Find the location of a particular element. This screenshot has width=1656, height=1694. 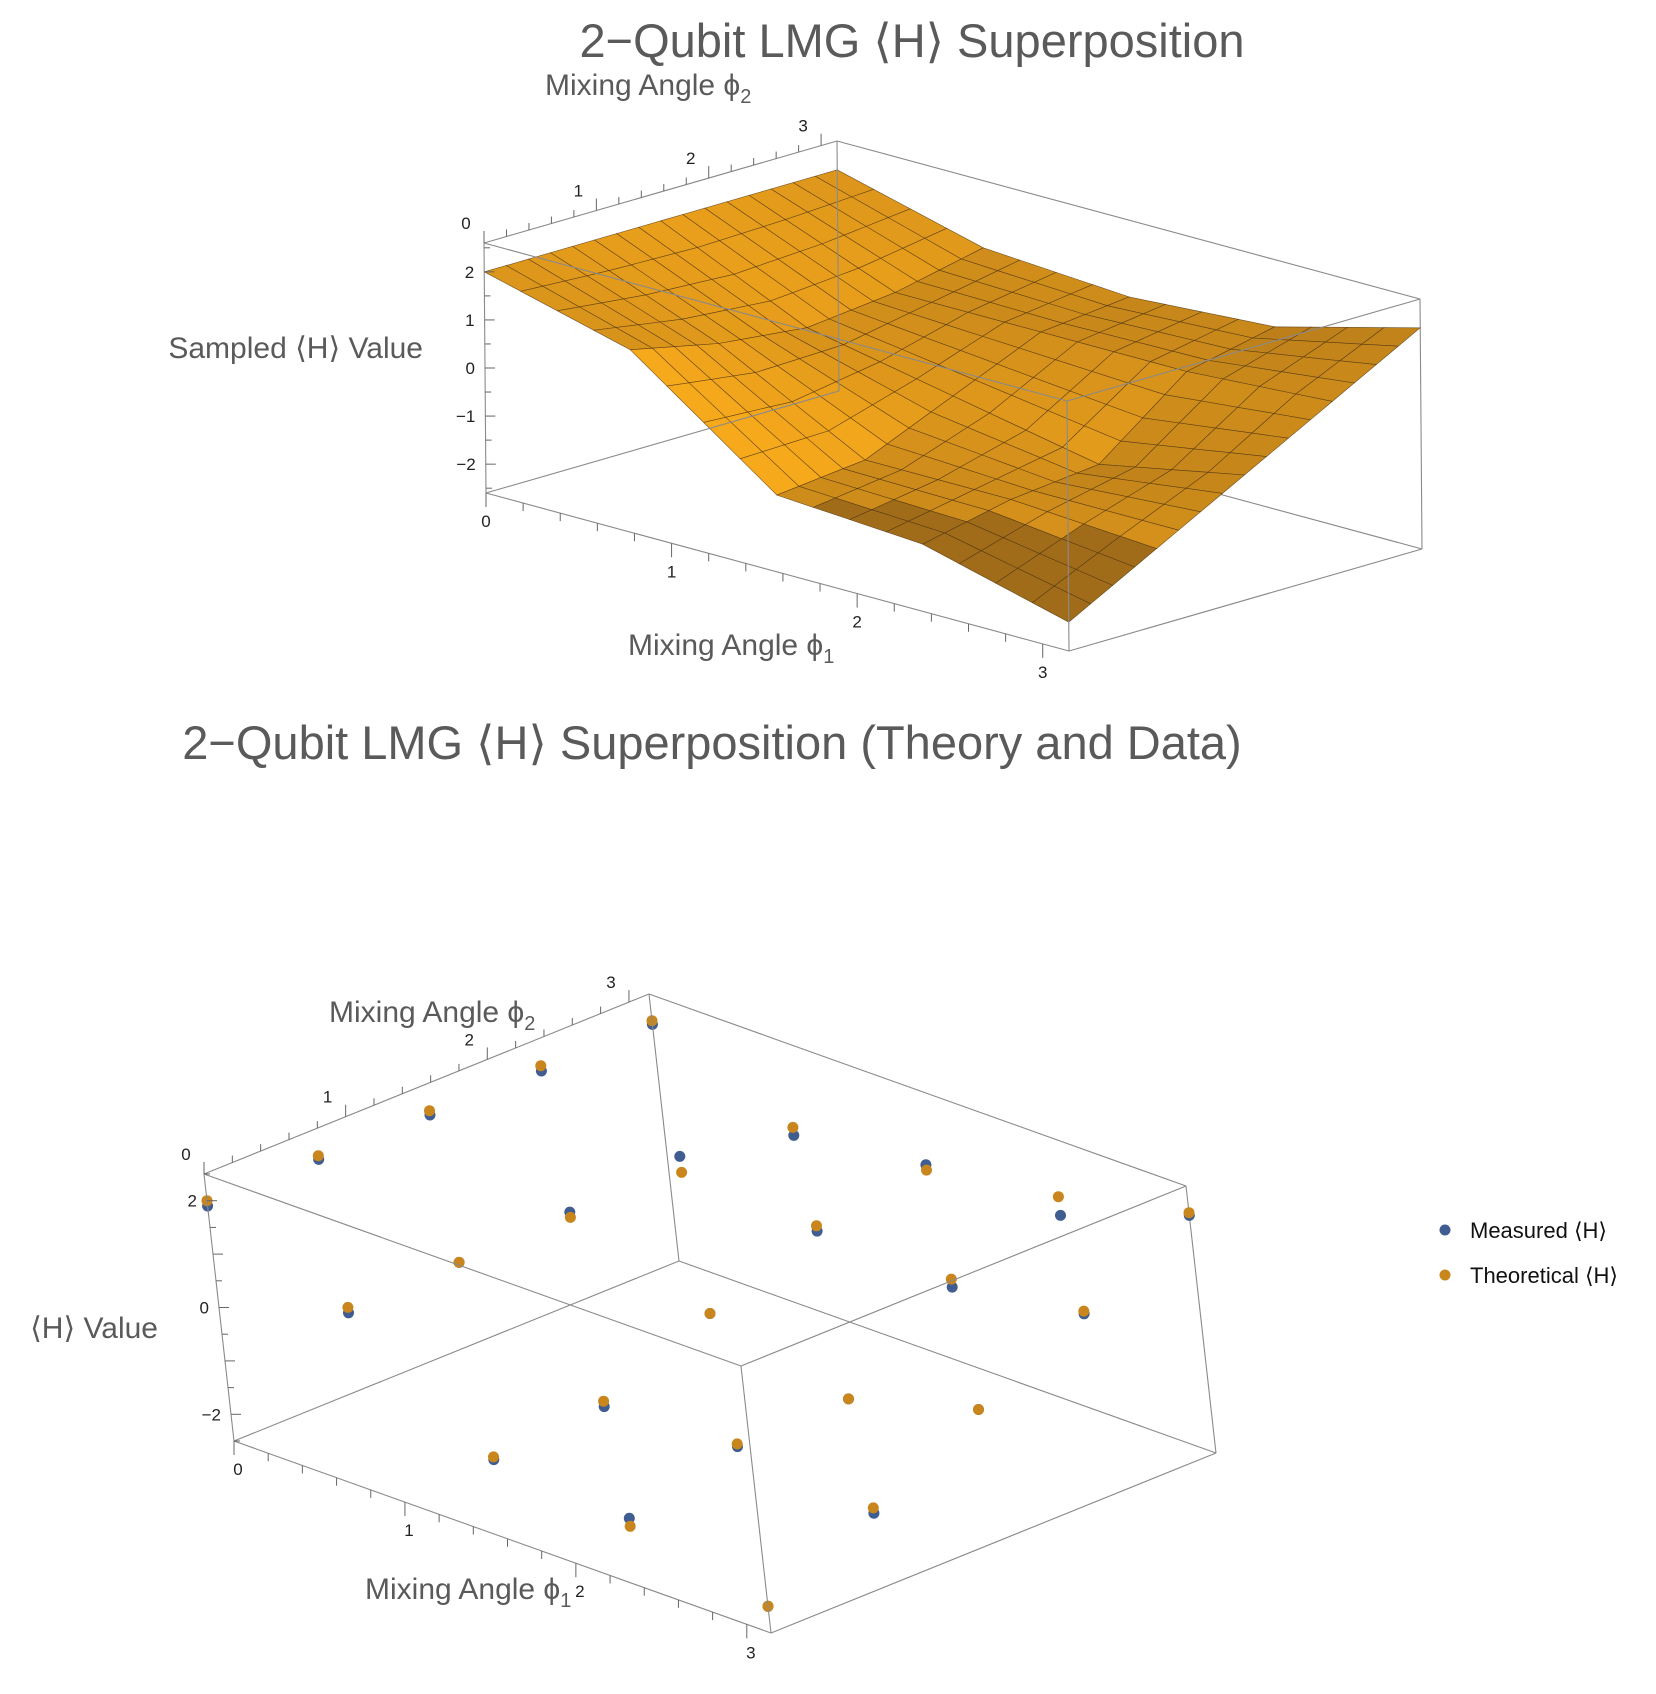

legend-label-measured: Measured ⟨H⟩ is located at coordinates (1538, 1230).